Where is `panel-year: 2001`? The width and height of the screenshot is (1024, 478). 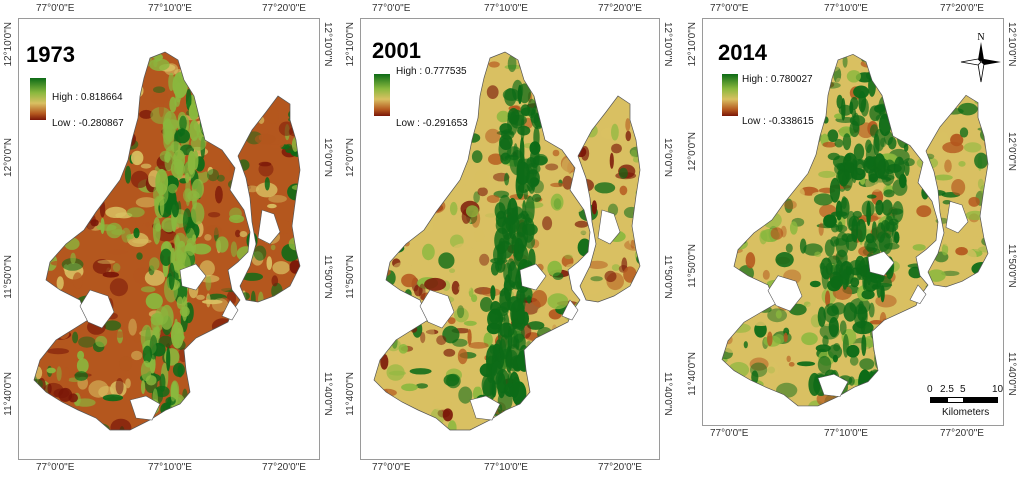 panel-year: 2001 is located at coordinates (396, 50).